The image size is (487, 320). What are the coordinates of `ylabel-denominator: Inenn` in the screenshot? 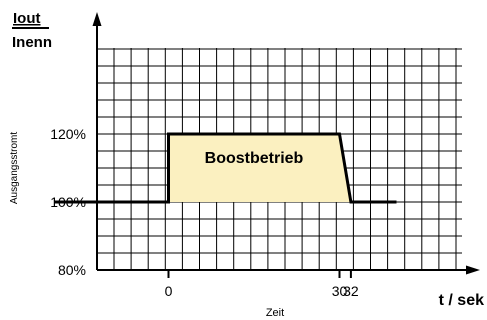 It's located at (32, 42).